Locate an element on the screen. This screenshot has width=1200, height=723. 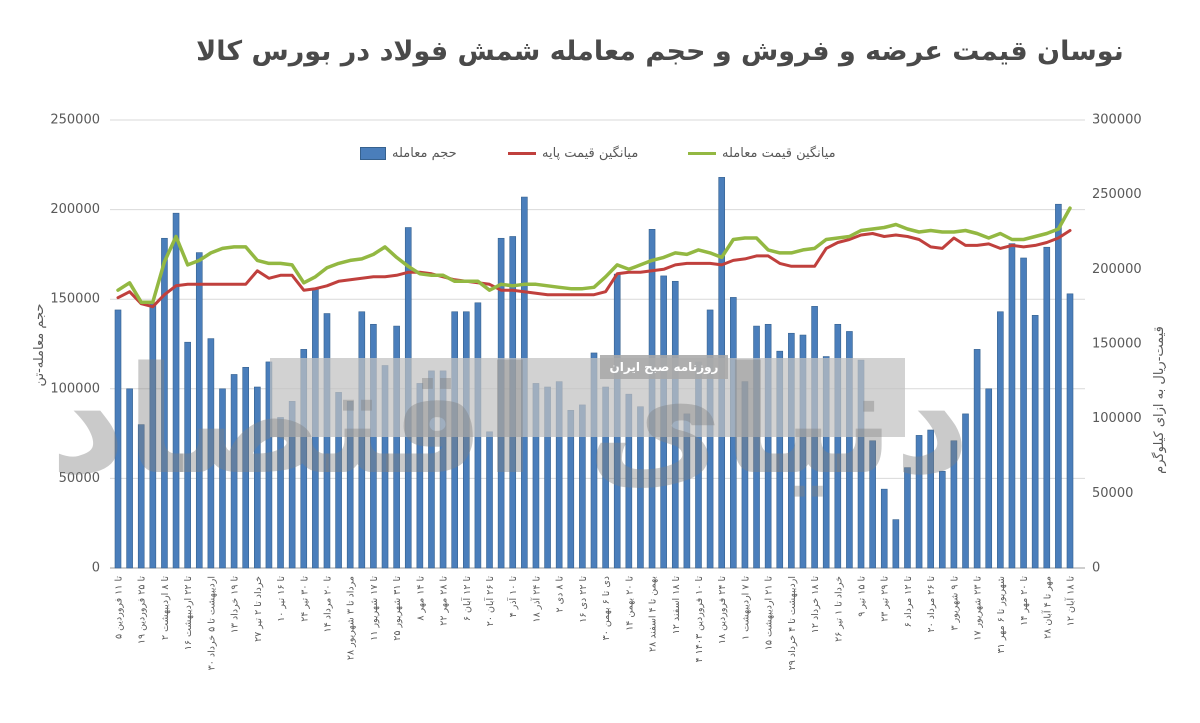
x-axis-tick-label: ۱۴ تا ۲۰ مهر is located at coordinates (1024, 601).